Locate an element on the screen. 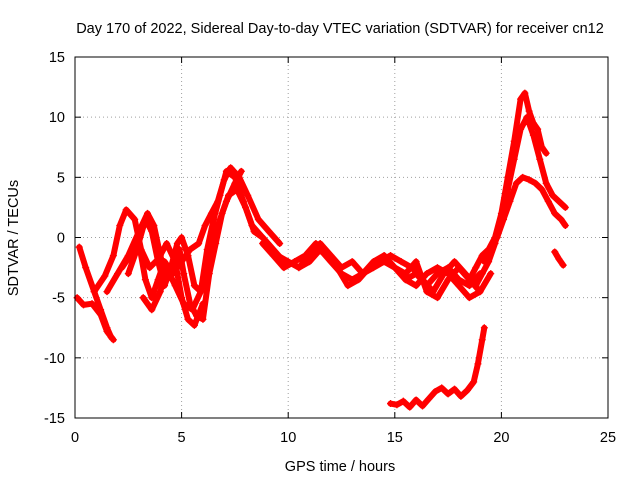  y-tick-label: -5 is located at coordinates (58, 299).